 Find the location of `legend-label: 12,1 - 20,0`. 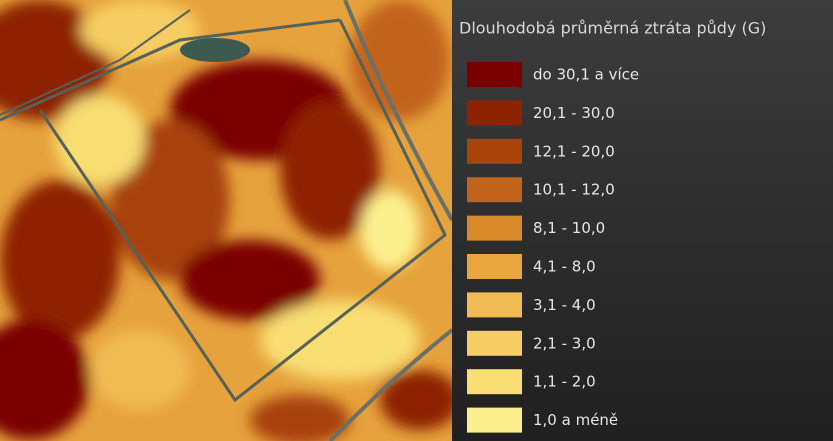

legend-label: 12,1 - 20,0 is located at coordinates (574, 151).